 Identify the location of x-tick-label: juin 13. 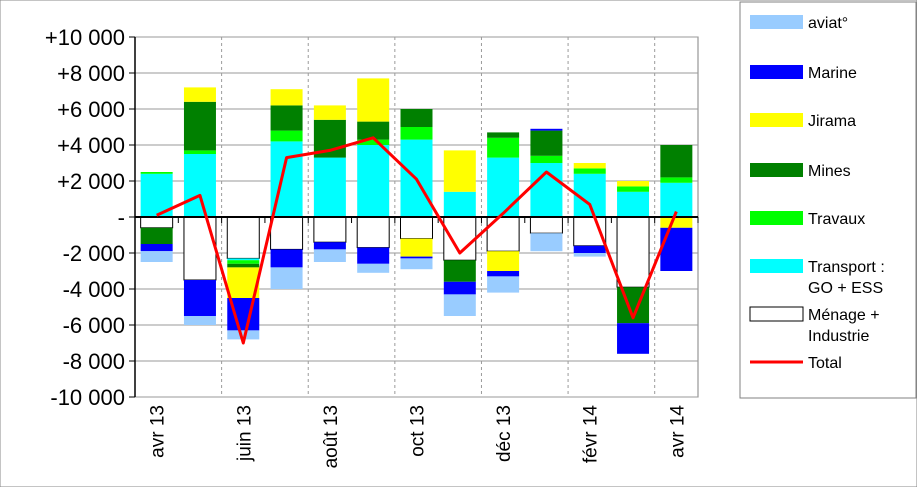
(244, 433).